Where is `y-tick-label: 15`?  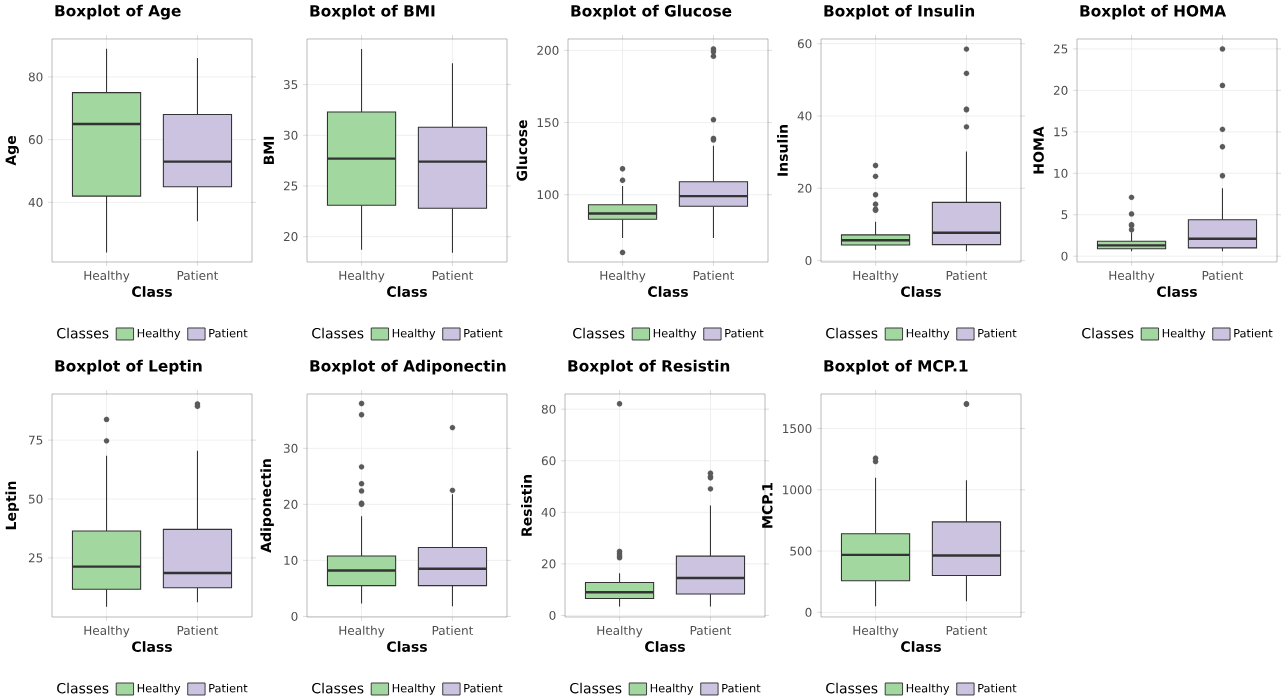
y-tick-label: 15 is located at coordinates (1061, 132).